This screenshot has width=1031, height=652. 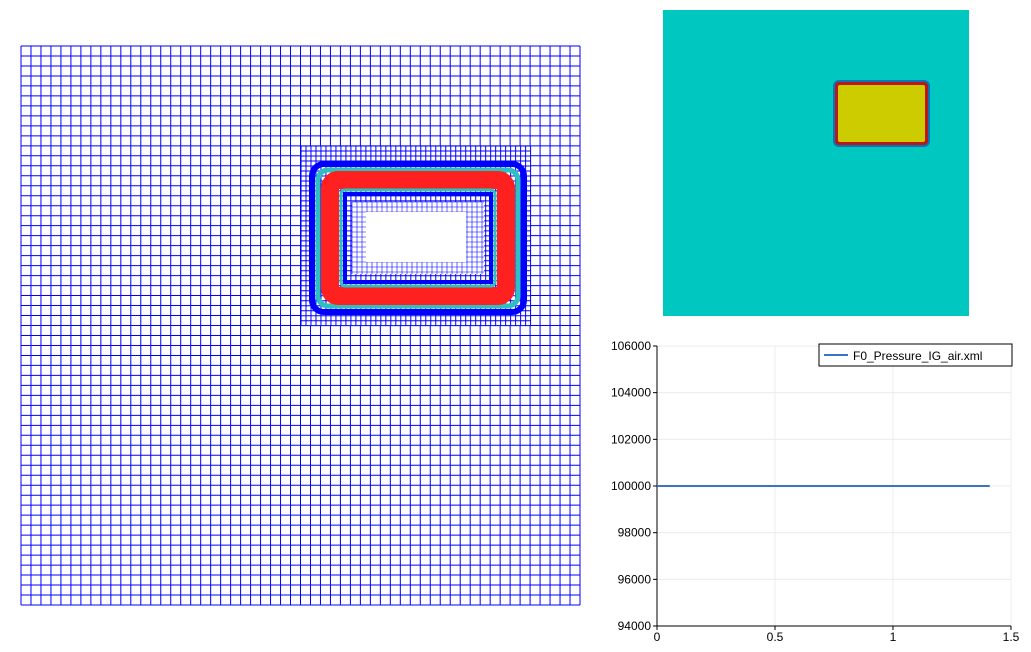 I want to click on y-tick-label: 102000, so click(x=631, y=439).